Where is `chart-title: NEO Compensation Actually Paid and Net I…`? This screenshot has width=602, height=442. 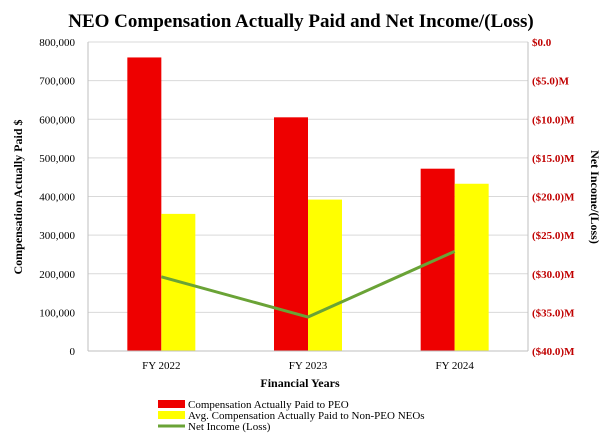
chart-title: NEO Compensation Actually Paid and Net I… is located at coordinates (301, 21).